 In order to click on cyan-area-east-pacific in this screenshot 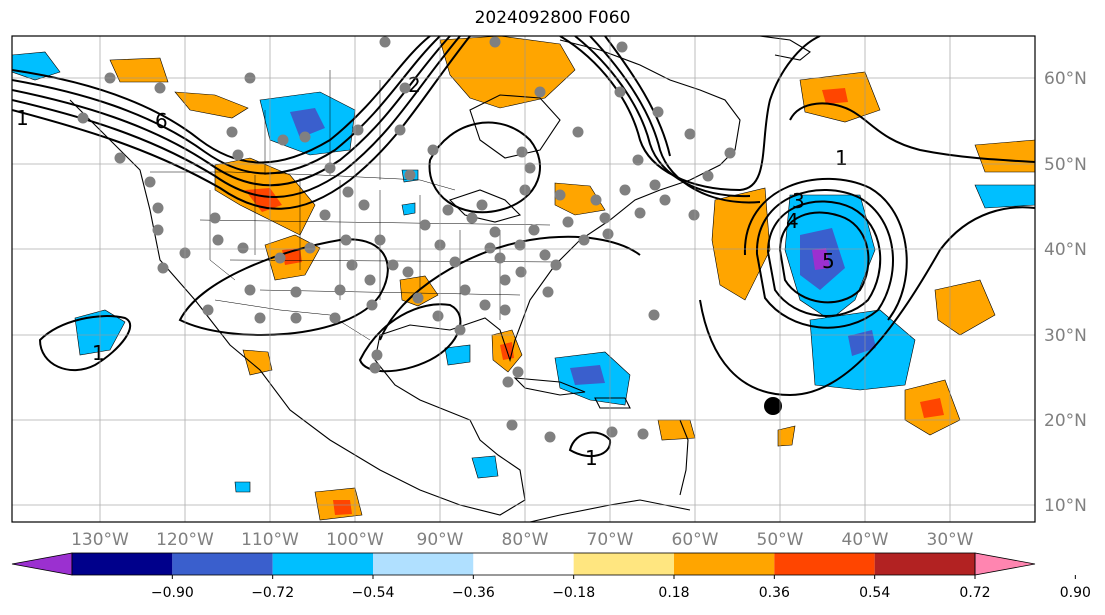, I will do `click(242, 487)`.